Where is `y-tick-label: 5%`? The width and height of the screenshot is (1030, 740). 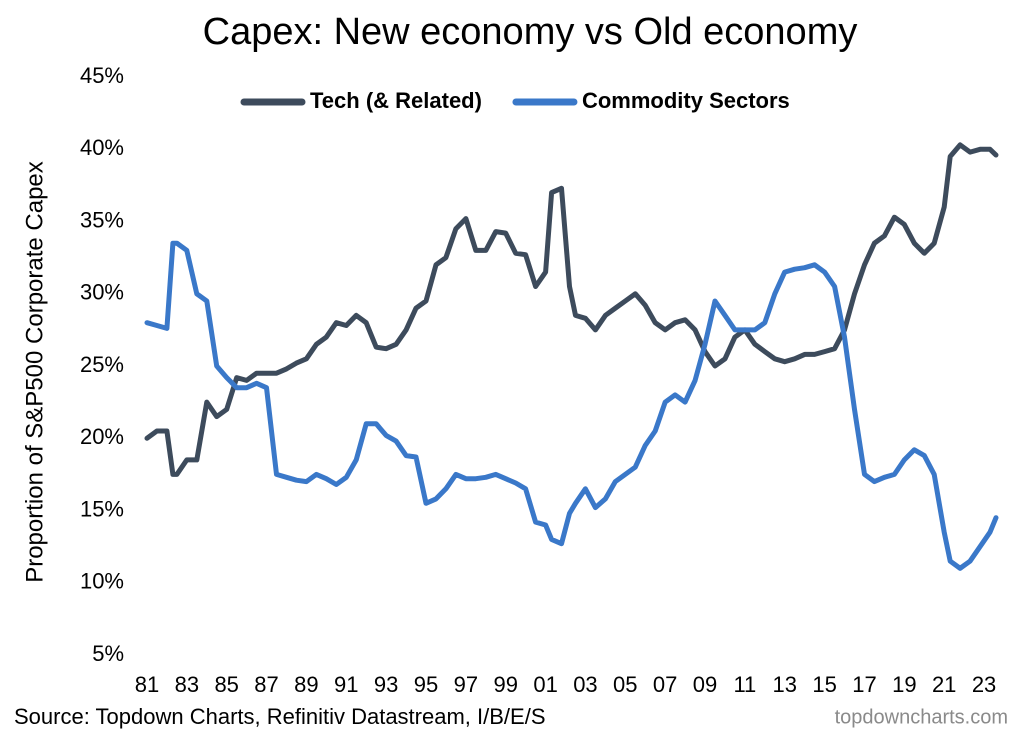 y-tick-label: 5% is located at coordinates (108, 653).